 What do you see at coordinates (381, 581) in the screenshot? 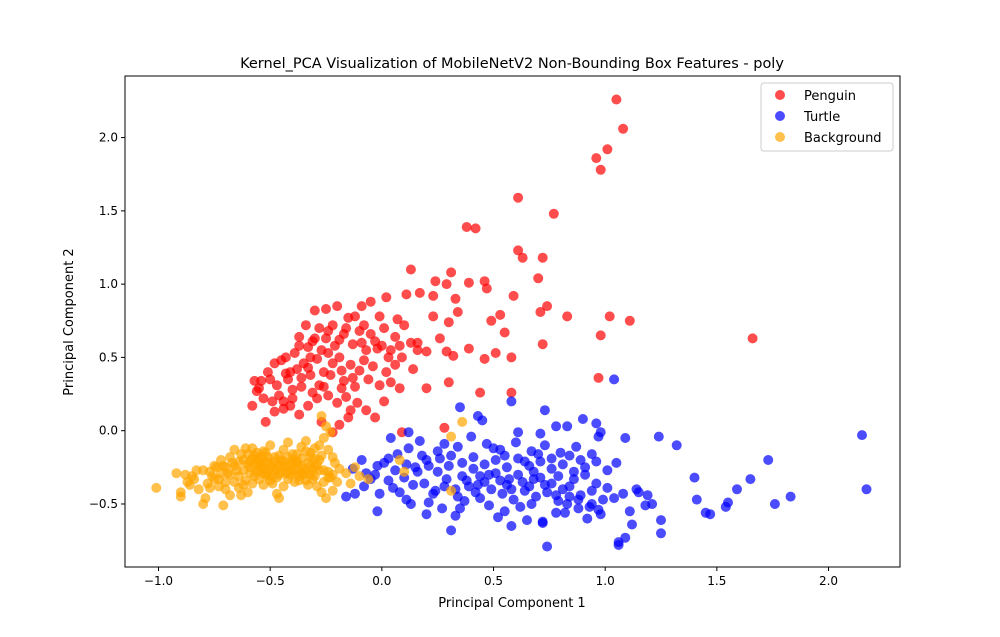
I see `x-tick-label: 0.0` at bounding box center [381, 581].